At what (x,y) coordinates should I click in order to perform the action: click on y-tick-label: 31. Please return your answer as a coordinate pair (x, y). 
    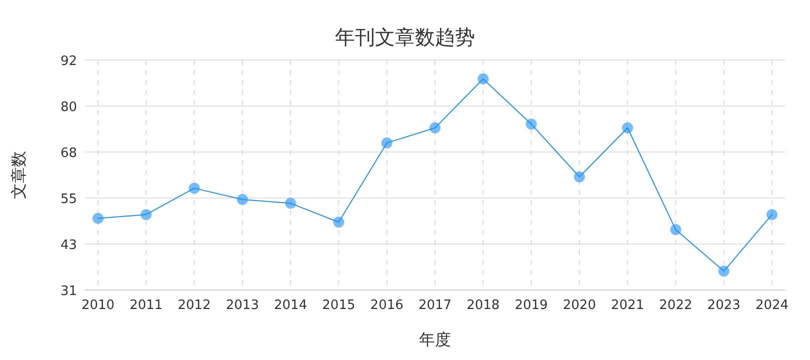
    Looking at the image, I should click on (68, 291).